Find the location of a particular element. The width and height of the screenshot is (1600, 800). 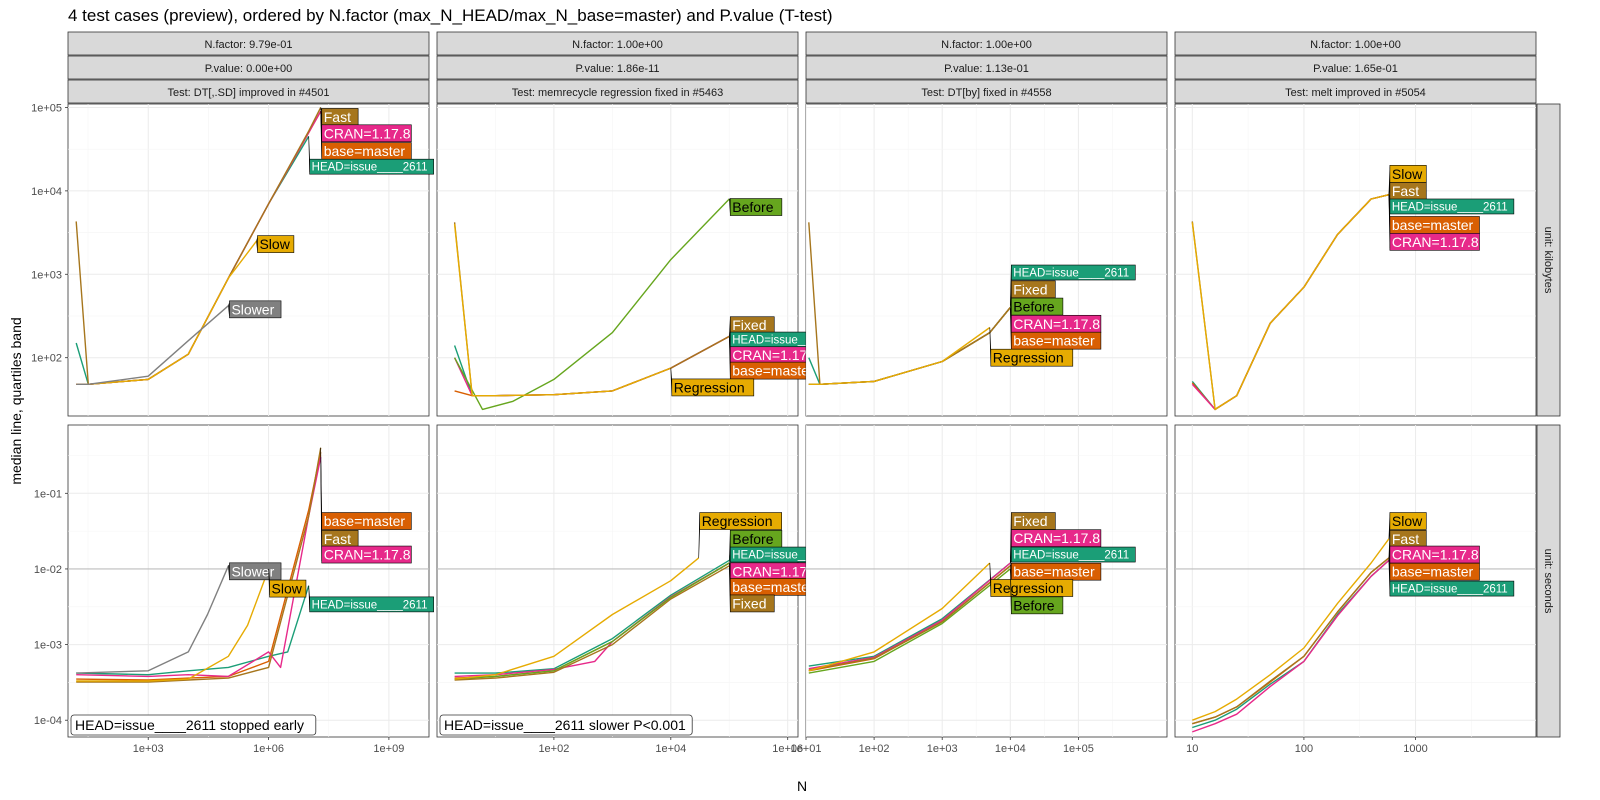

y-tick-label: 1e-03 is located at coordinates (48, 646).